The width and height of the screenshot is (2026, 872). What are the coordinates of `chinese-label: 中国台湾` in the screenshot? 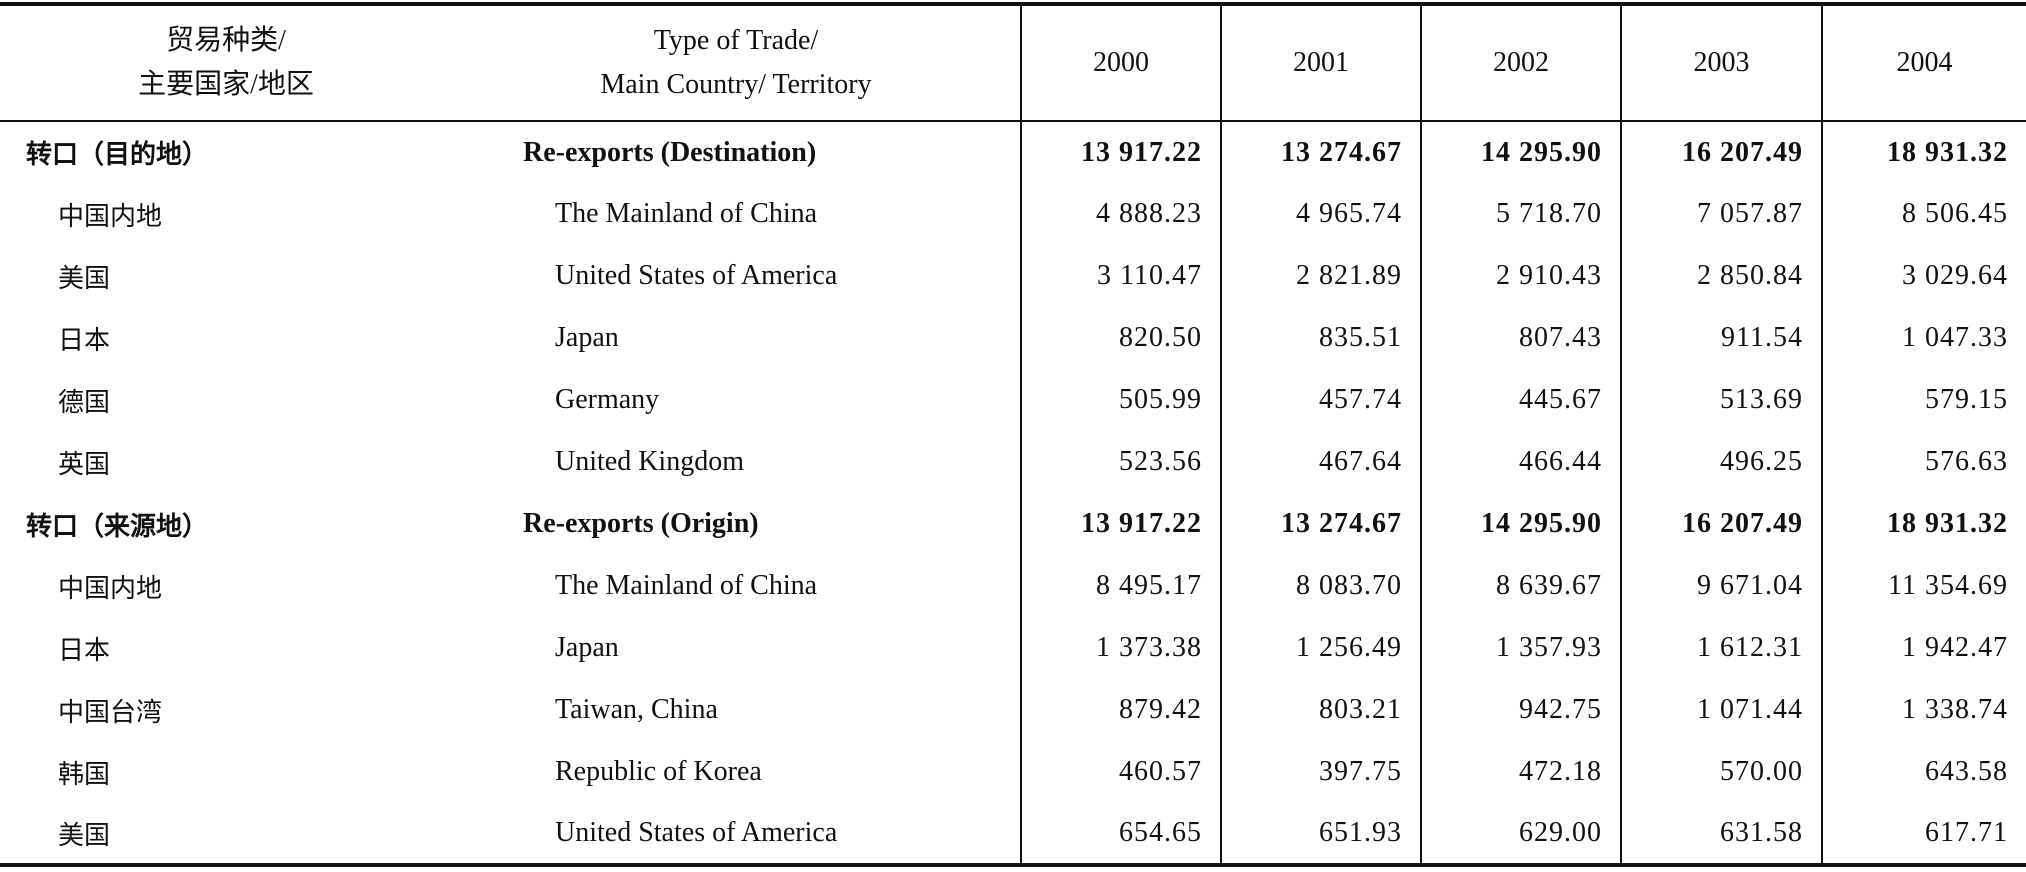 It's located at (110, 712).